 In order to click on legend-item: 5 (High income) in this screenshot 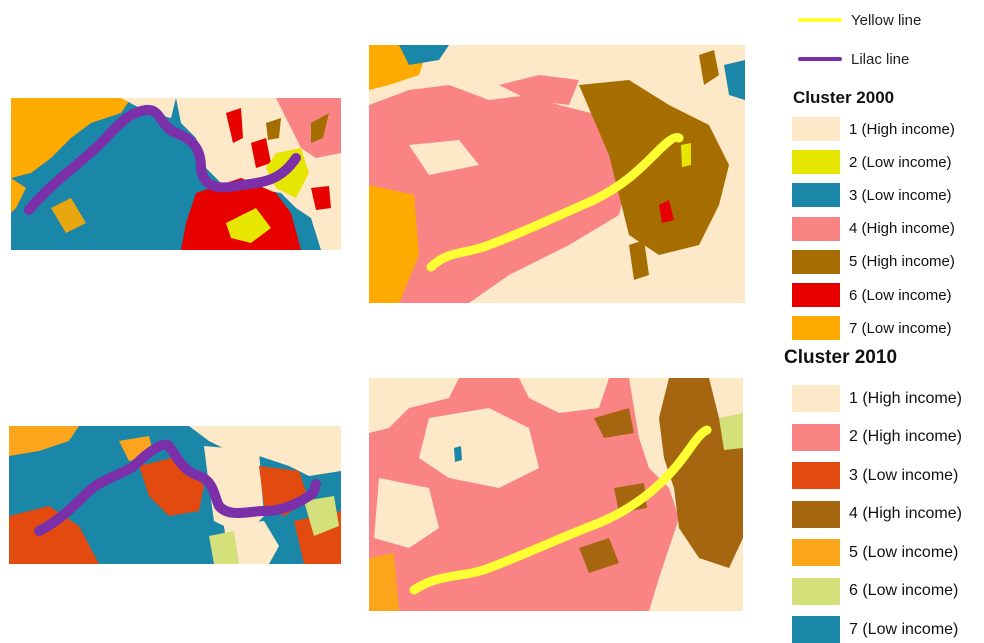, I will do `click(873, 261)`.